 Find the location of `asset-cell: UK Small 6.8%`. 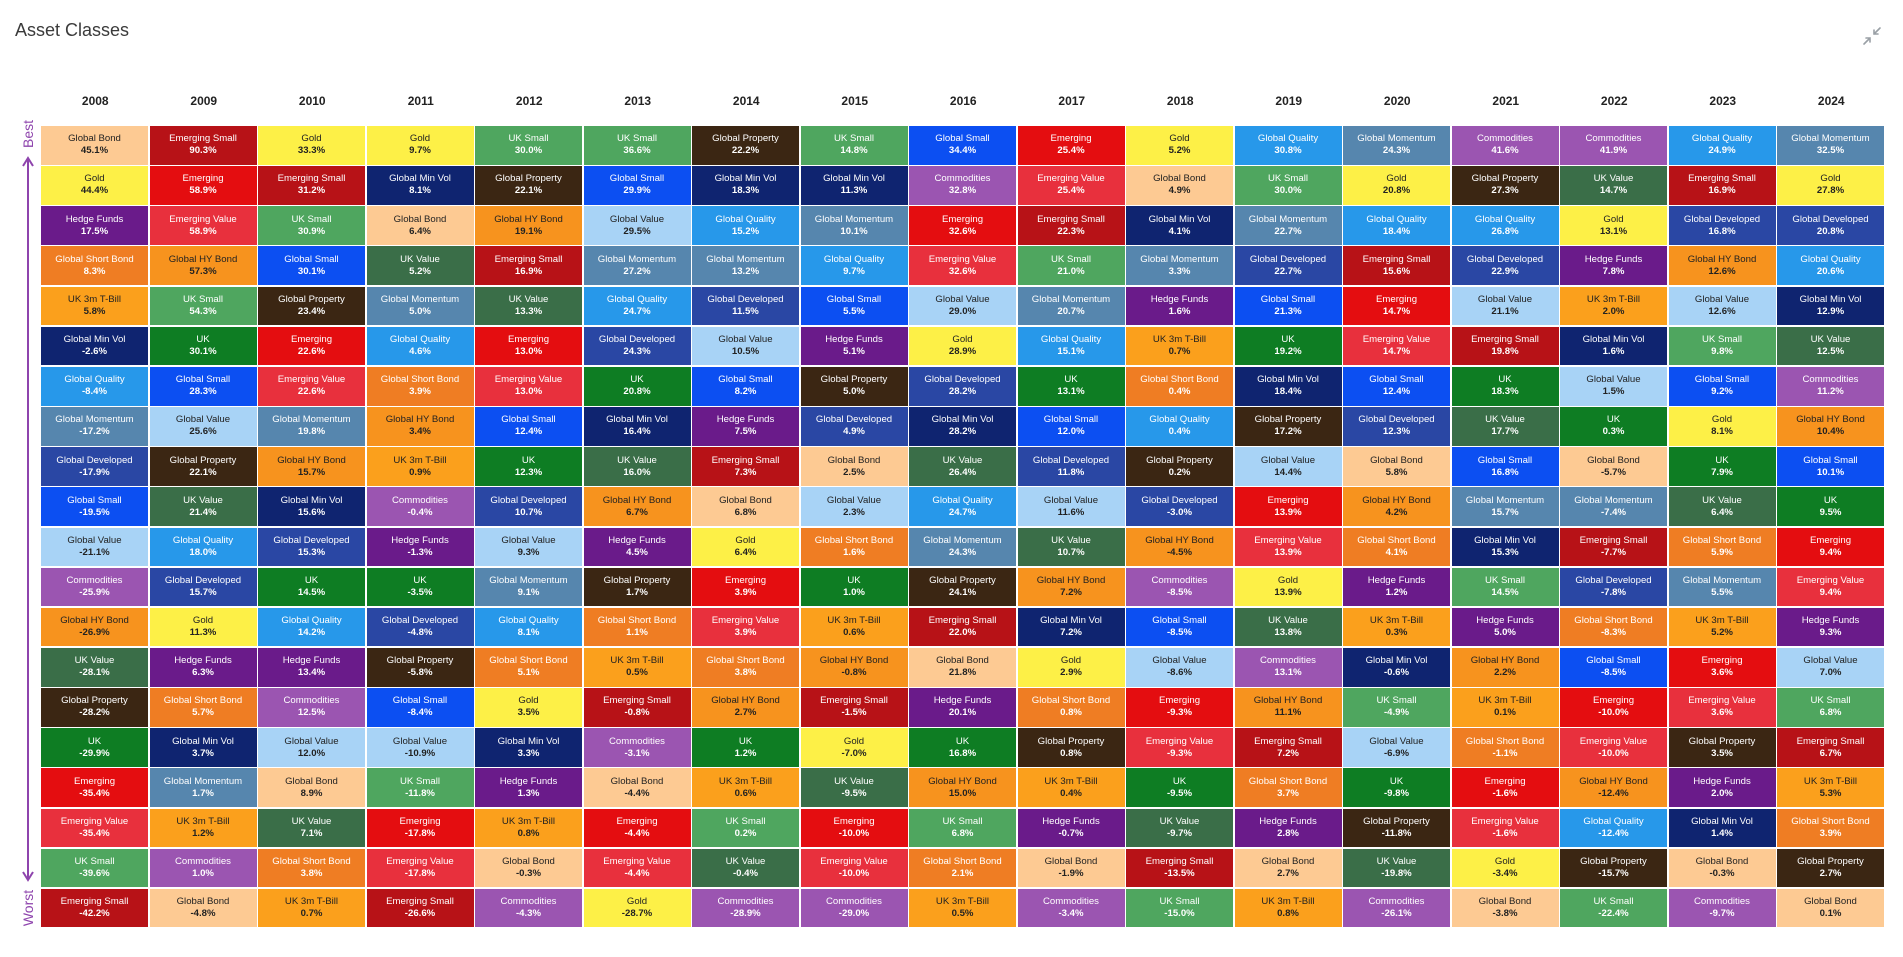

asset-cell: UK Small 6.8% is located at coordinates (1830, 707).